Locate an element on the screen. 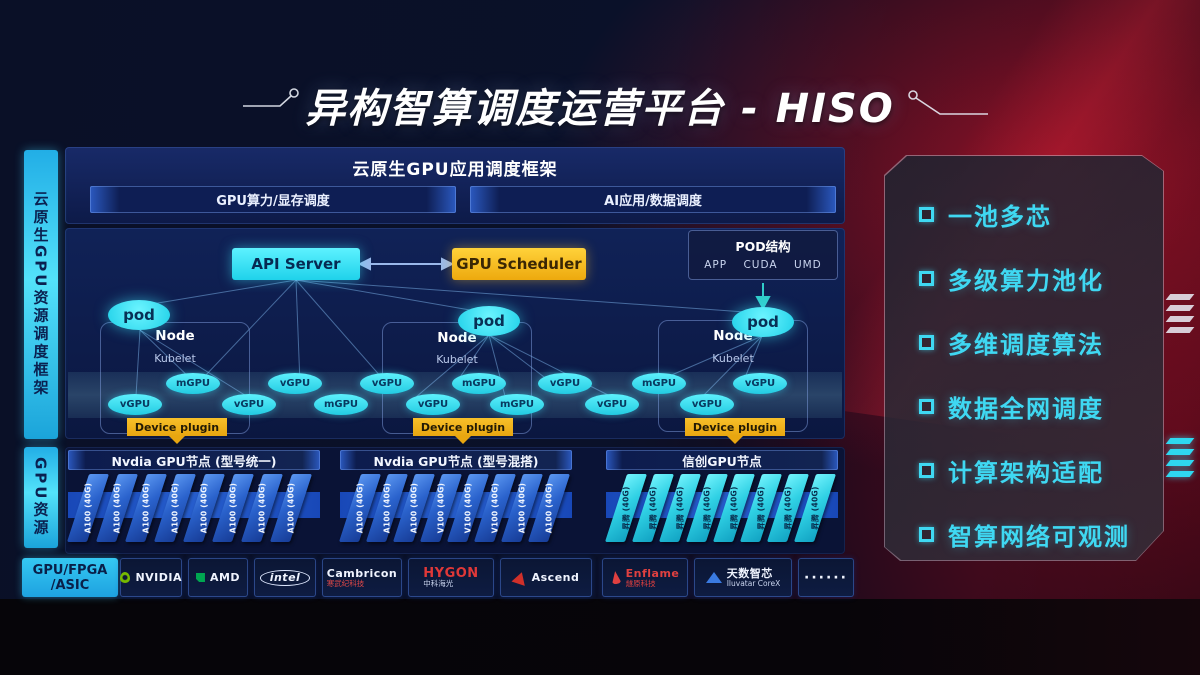 This screenshot has height=675, width=1200. vendor-text-enflame: Enflame 燧原科技 is located at coordinates (652, 577).